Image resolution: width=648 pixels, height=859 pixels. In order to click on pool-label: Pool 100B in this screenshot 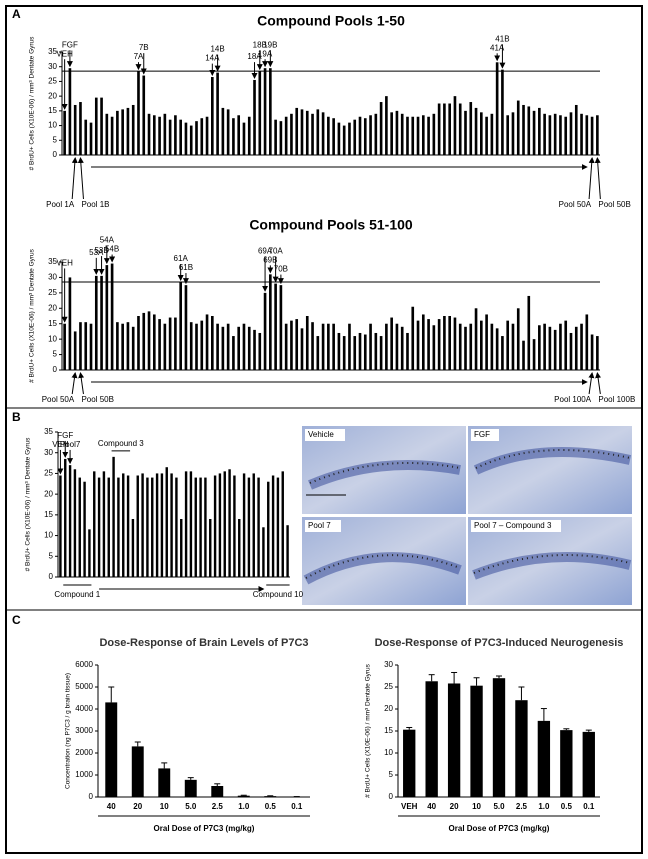, I will do `click(616, 399)`.